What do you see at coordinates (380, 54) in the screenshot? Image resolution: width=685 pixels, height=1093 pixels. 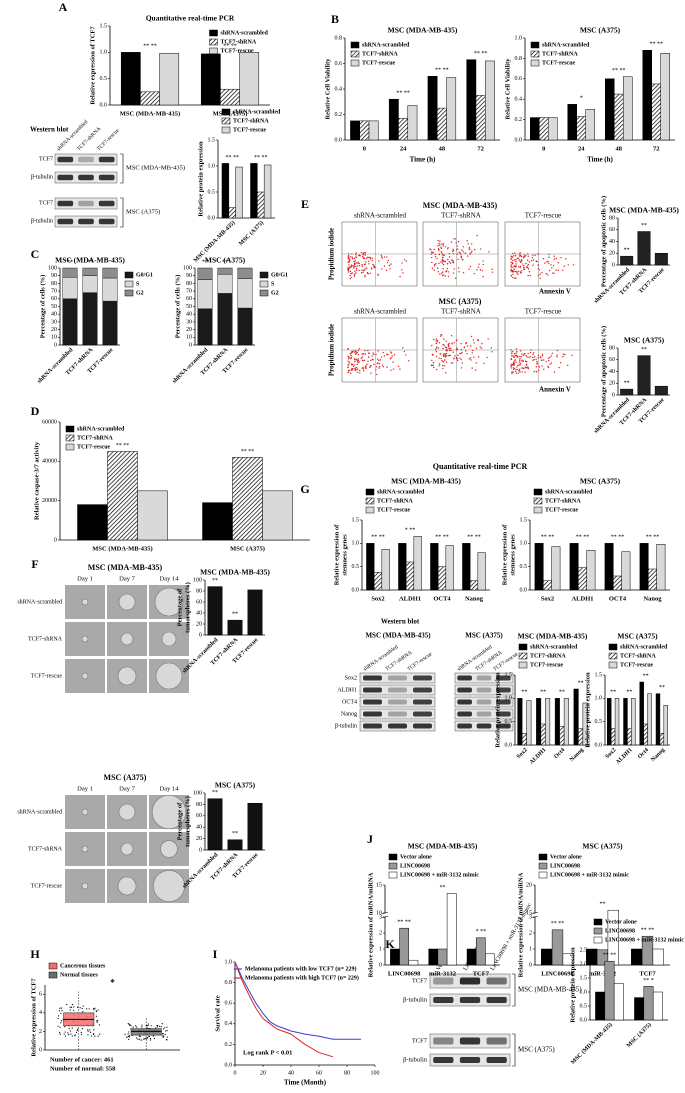 I see `legend-label: TCF7-shRNA` at bounding box center [380, 54].